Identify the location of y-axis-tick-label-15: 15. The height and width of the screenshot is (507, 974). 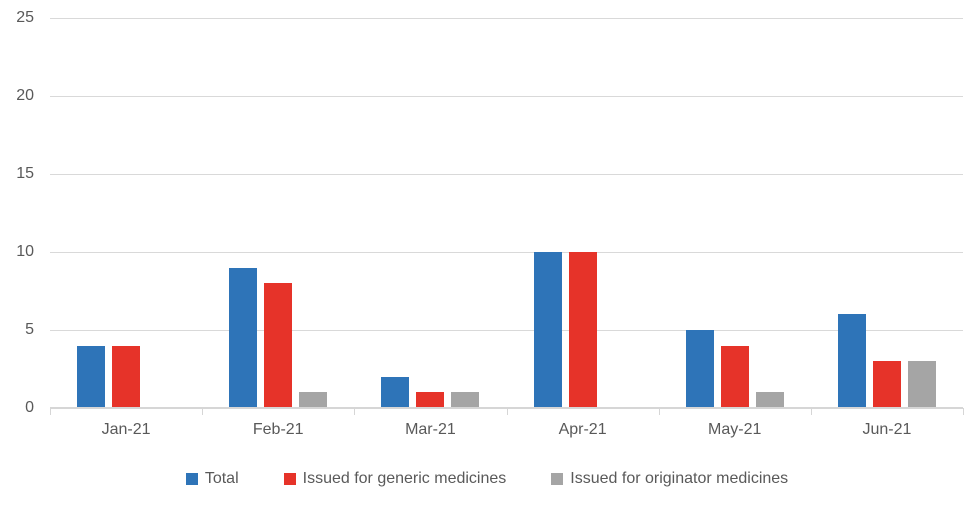
(25, 173).